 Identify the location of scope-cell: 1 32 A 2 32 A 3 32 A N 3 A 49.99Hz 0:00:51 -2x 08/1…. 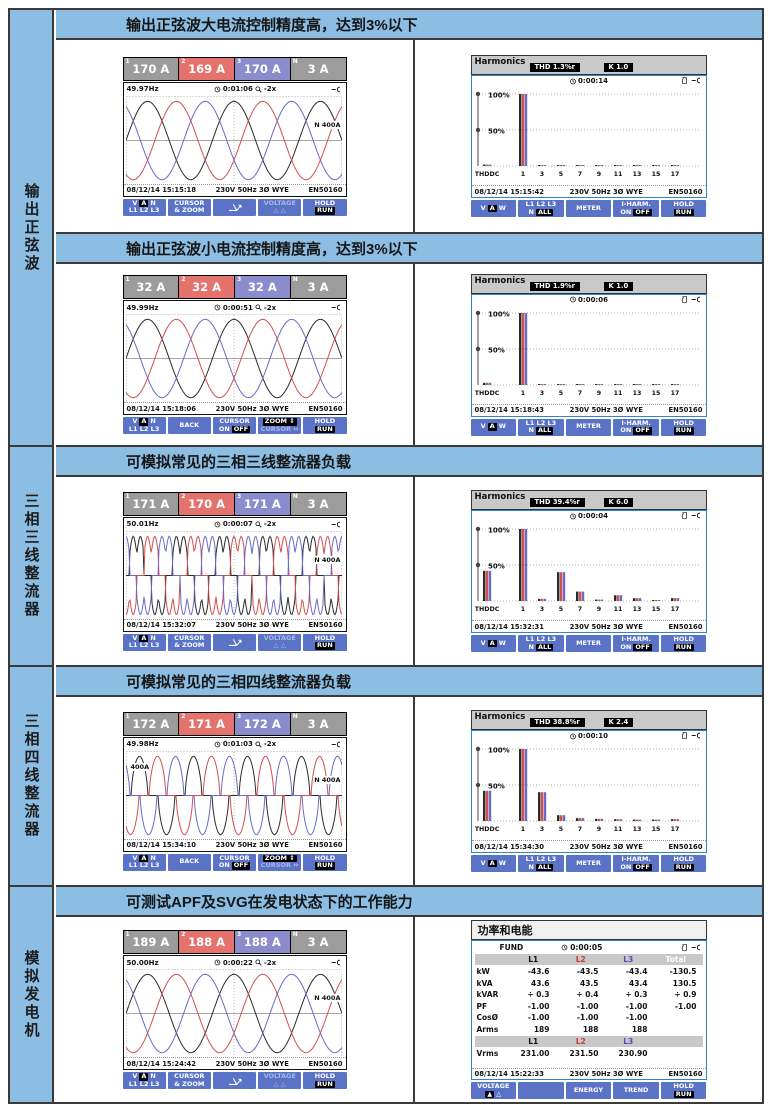
(235, 354).